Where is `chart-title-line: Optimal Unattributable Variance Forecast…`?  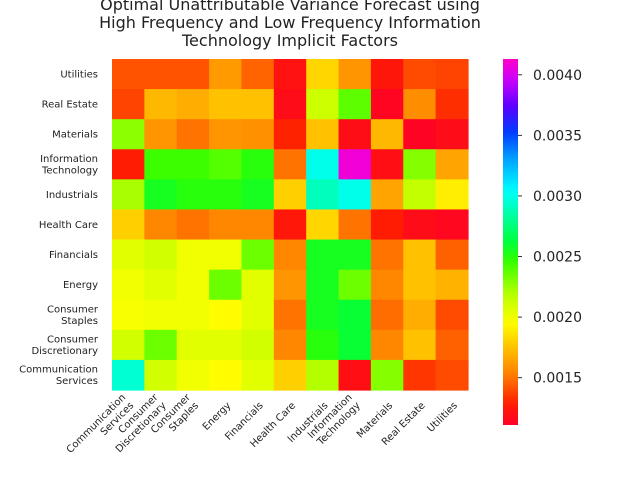
chart-title-line: Optimal Unattributable Variance Forecast… is located at coordinates (290, 7).